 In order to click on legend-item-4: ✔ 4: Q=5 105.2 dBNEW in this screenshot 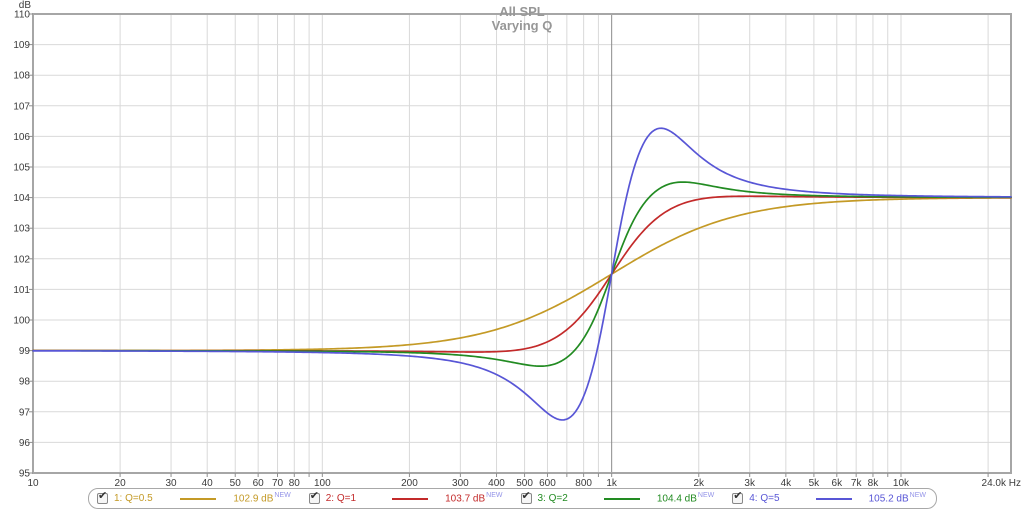, I will do `click(830, 498)`.